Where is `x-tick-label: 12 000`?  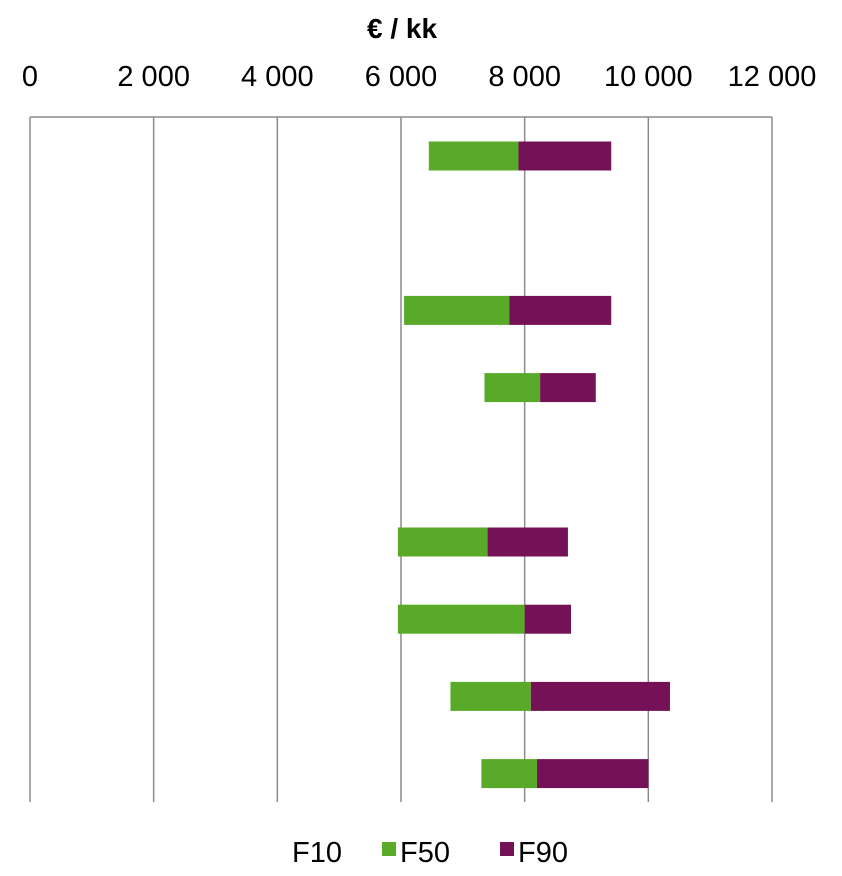
x-tick-label: 12 000 is located at coordinates (772, 77).